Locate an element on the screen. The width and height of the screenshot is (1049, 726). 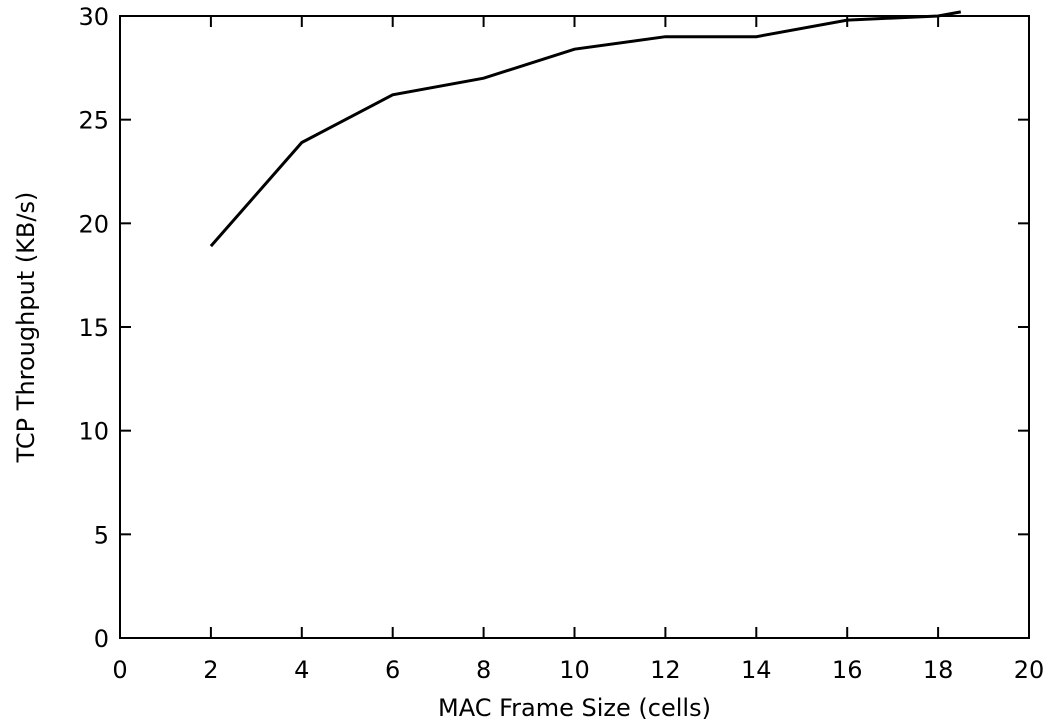
y-tick-label-4: 20 is located at coordinates (93, 224).